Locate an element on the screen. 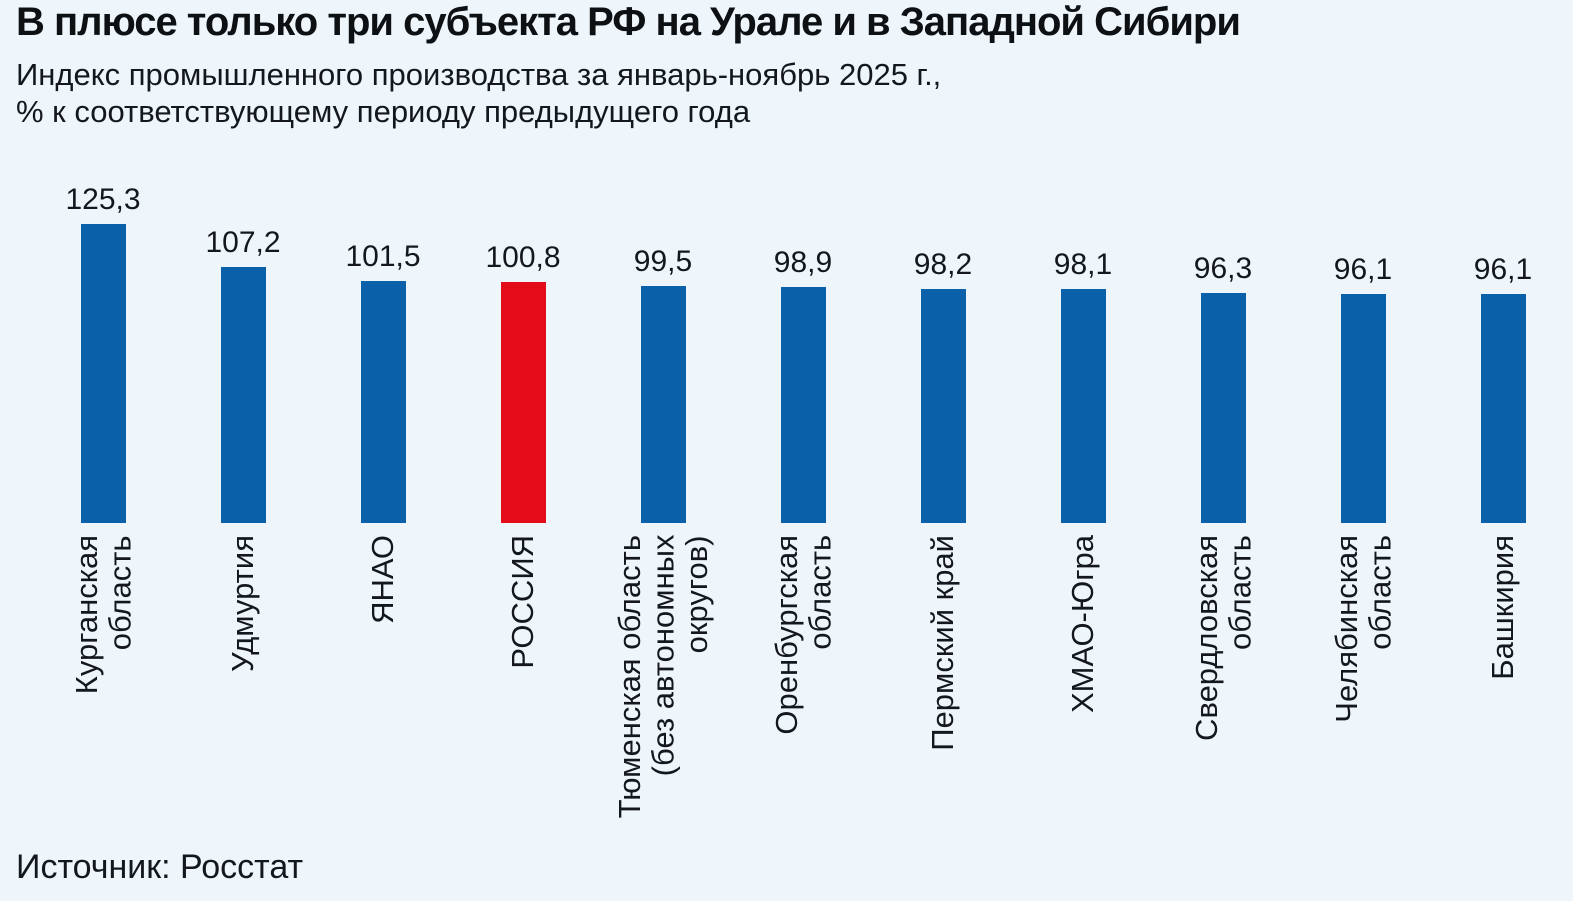  bar-area: 98,1 is located at coordinates (1083, 344).